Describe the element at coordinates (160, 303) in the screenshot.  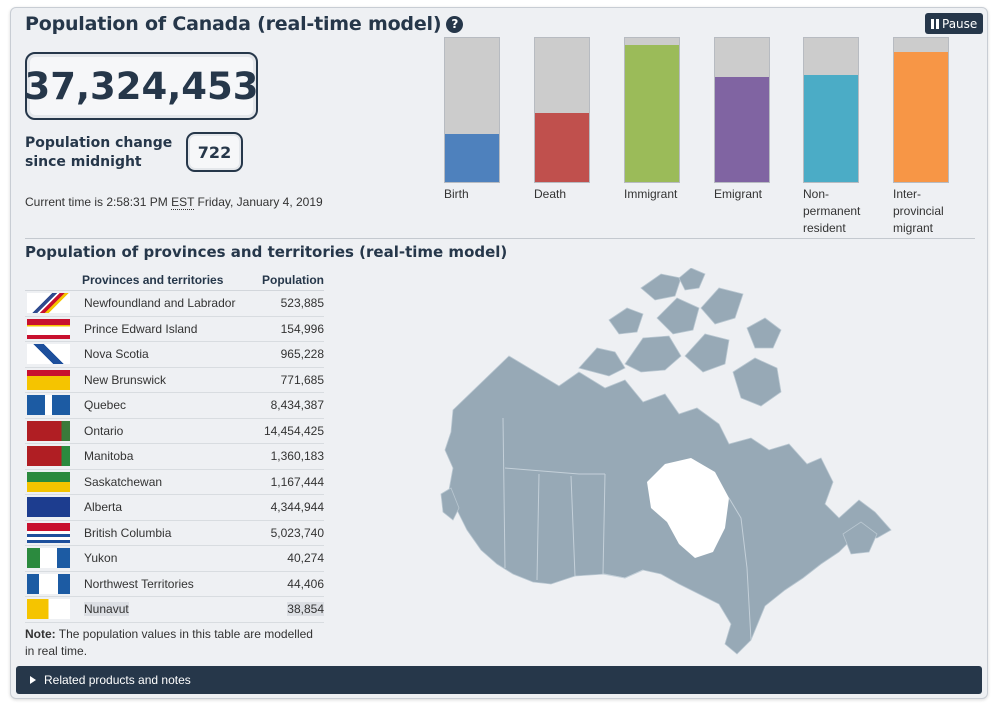
I see `province-name: Newfoundland and Labrador` at that location.